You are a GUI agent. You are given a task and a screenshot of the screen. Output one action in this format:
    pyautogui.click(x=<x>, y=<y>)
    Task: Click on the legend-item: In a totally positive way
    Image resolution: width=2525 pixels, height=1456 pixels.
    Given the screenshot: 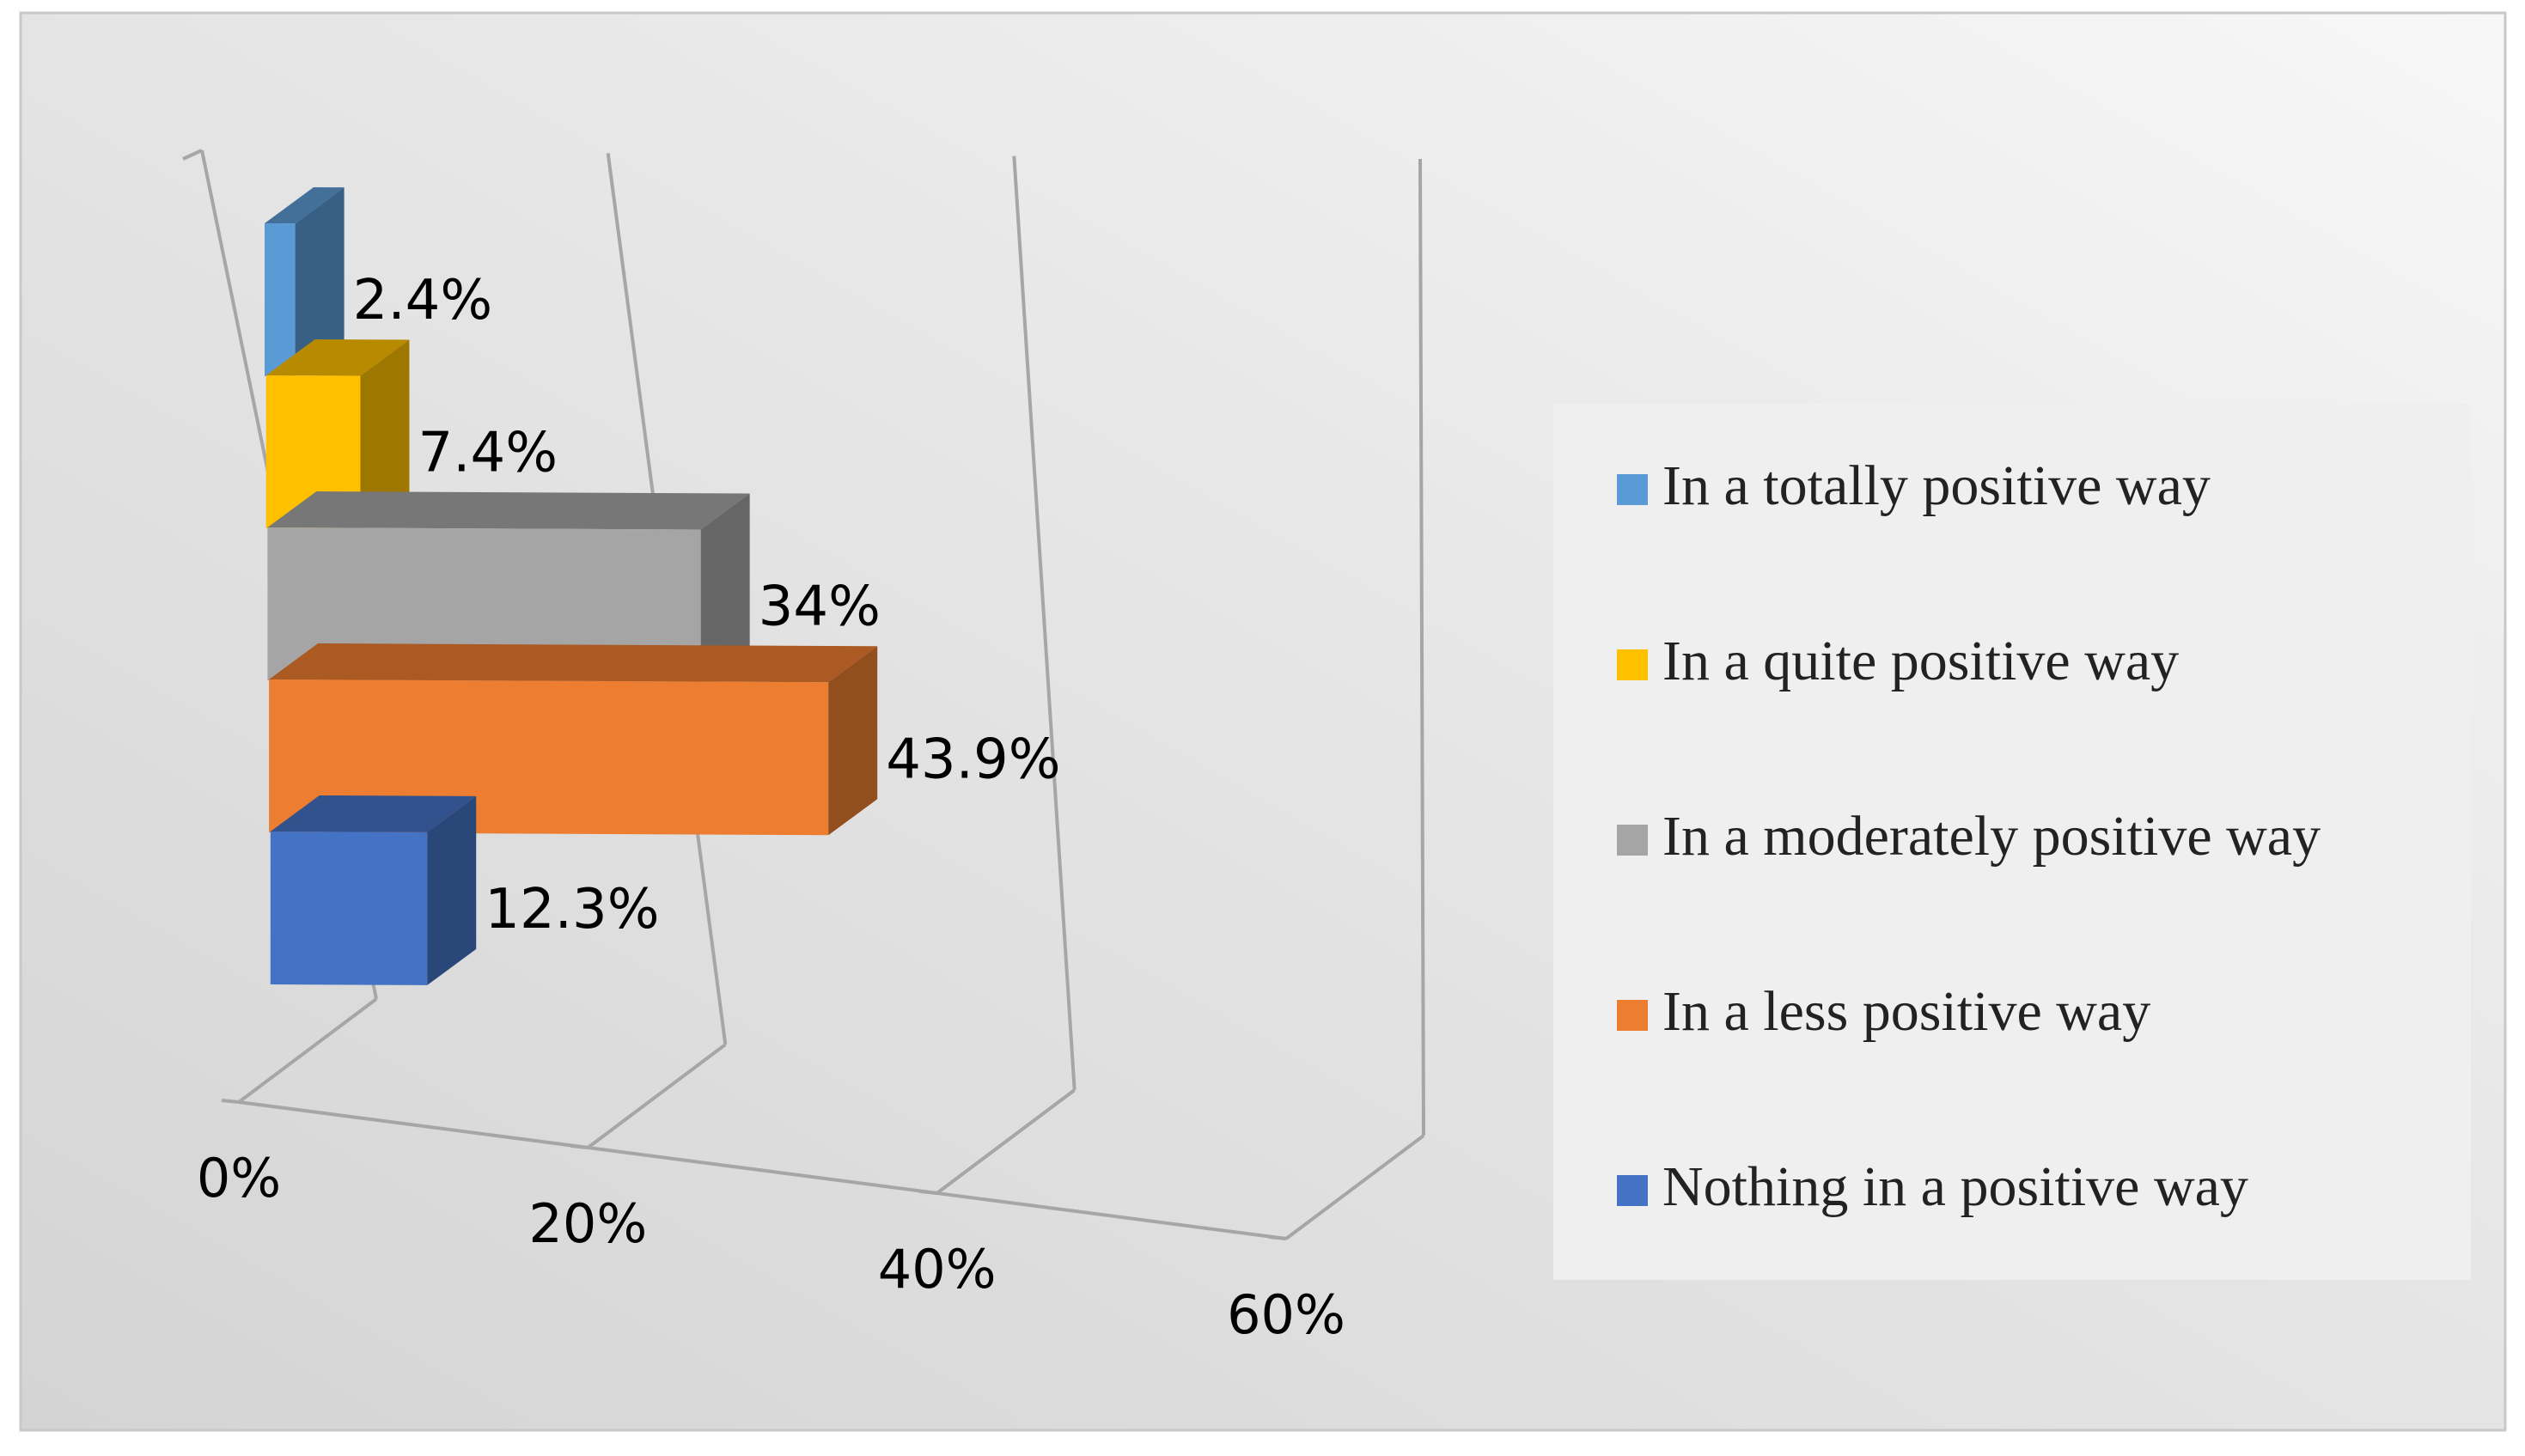 What is the action you would take?
    pyautogui.click(x=1914, y=485)
    